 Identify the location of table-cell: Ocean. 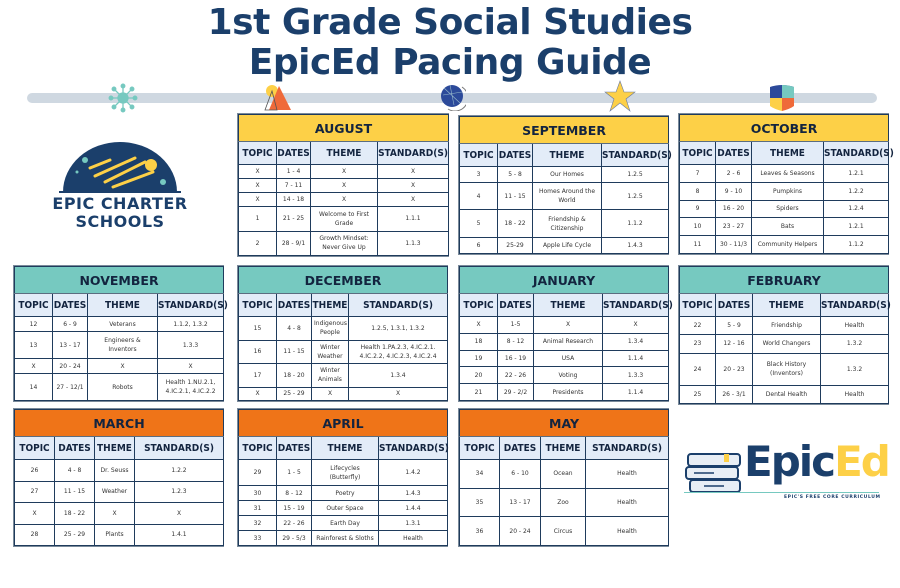
(563, 474).